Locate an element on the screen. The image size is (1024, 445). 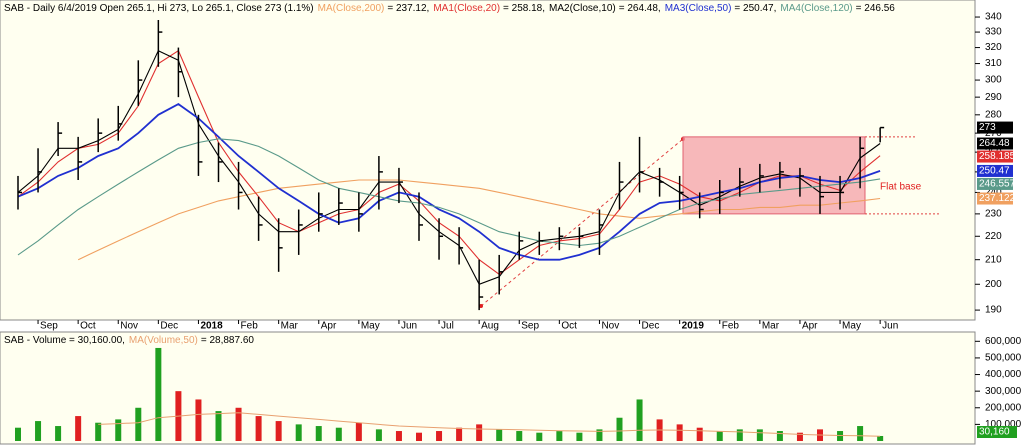
last-value-label: 30,160 is located at coordinates (994, 432).